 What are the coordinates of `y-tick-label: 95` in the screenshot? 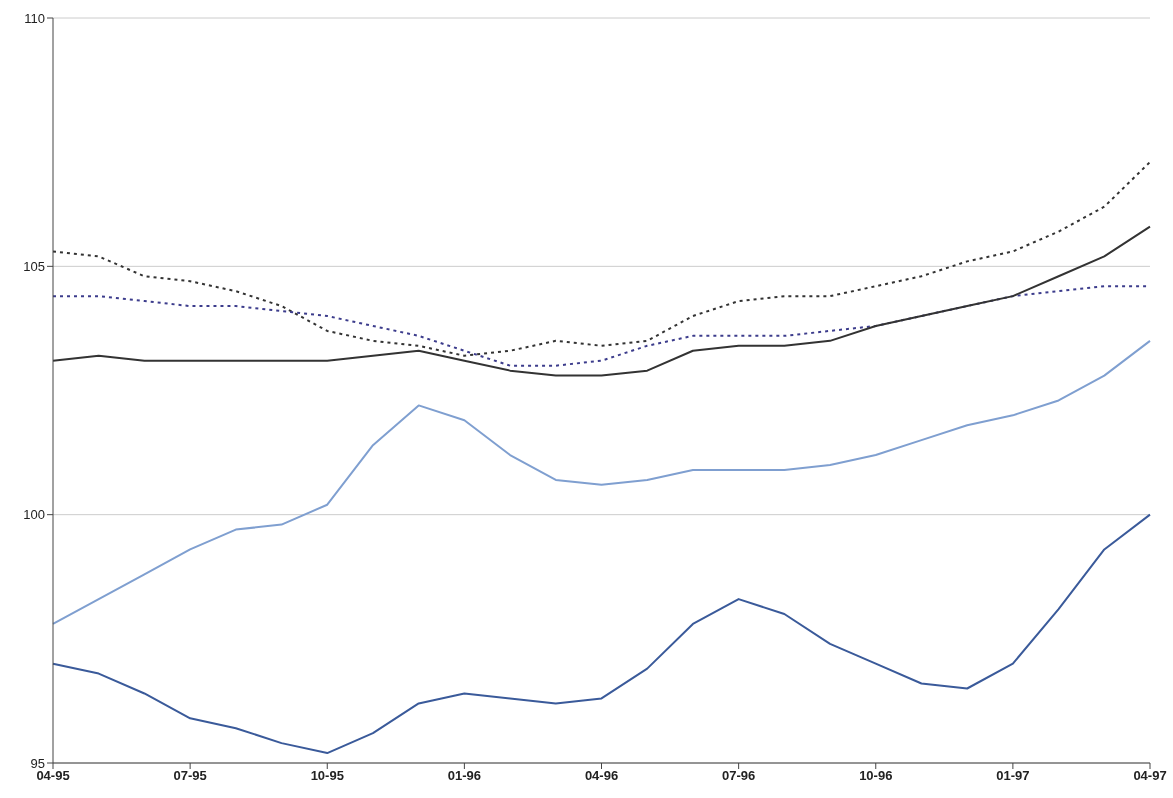 It's located at (37, 763).